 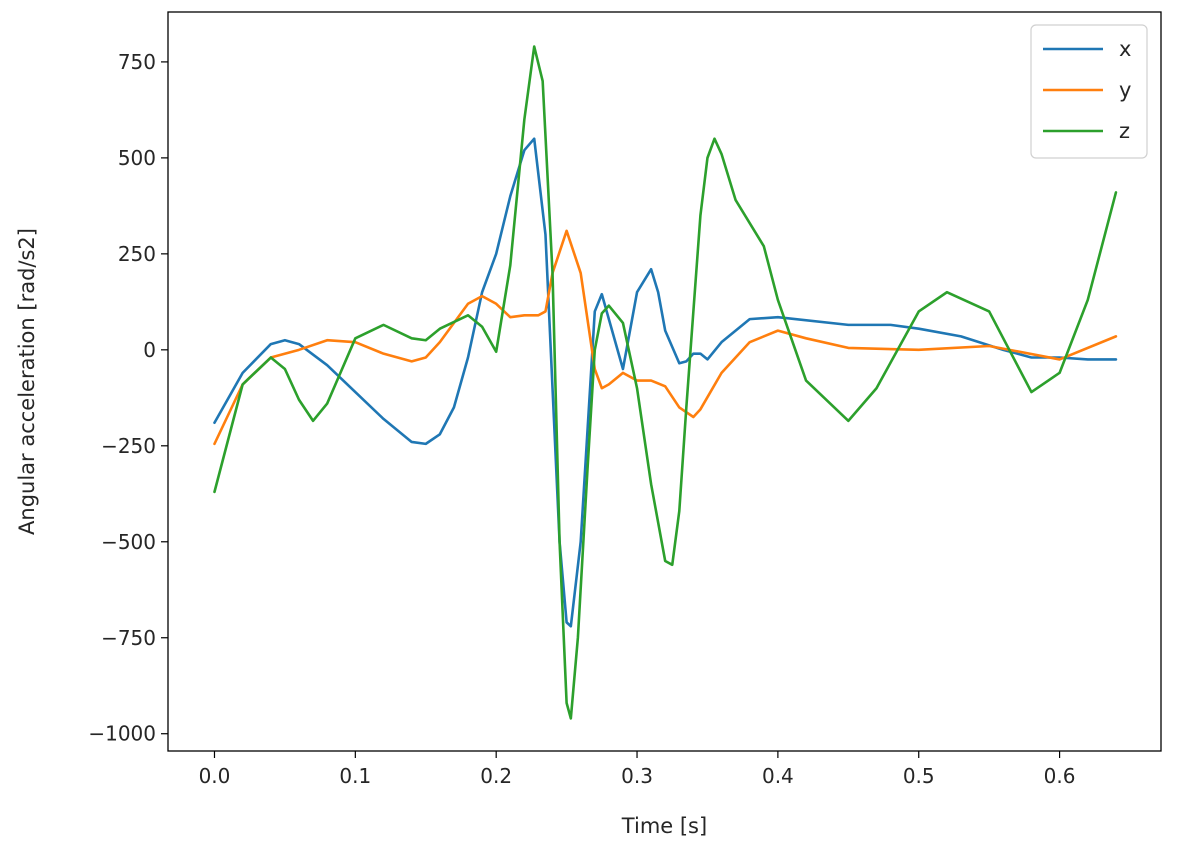 I want to click on y-tick-label: −750, so click(x=128, y=638).